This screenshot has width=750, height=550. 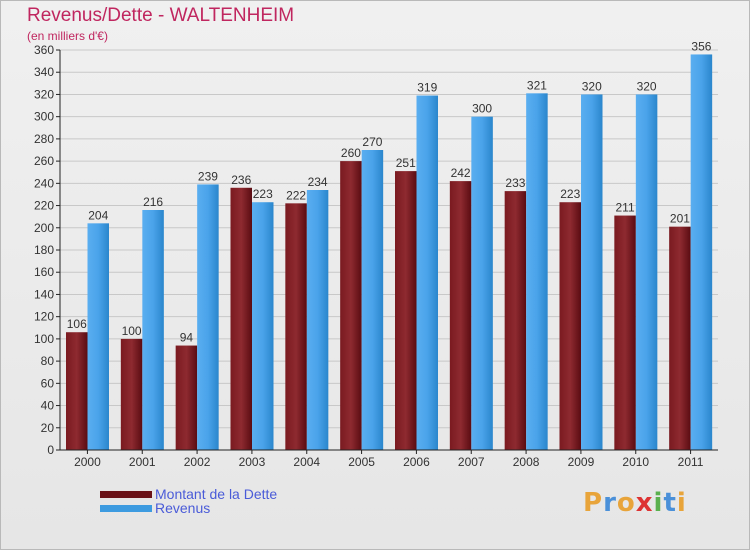 I want to click on x-tick-label: 2003, so click(x=252, y=462).